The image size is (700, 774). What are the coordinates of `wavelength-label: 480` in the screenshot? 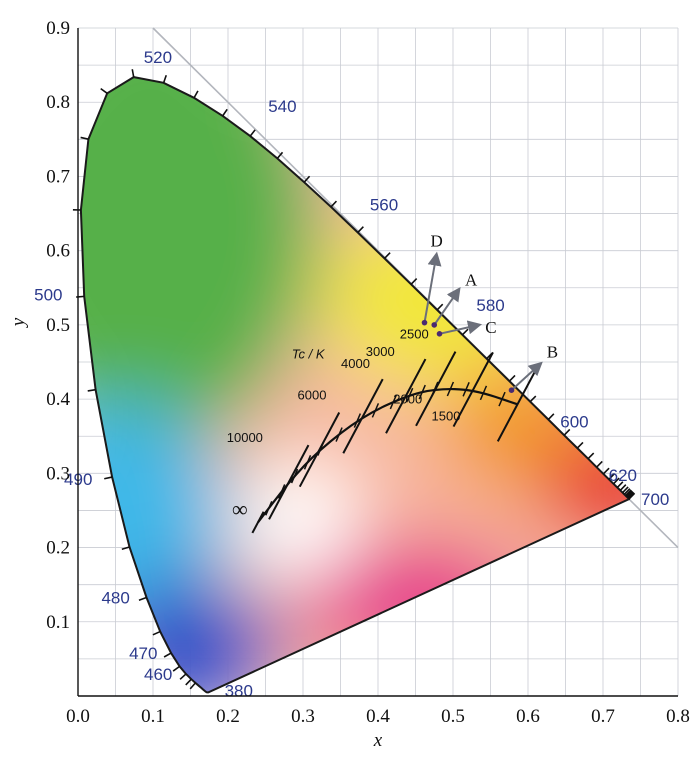 It's located at (115, 598).